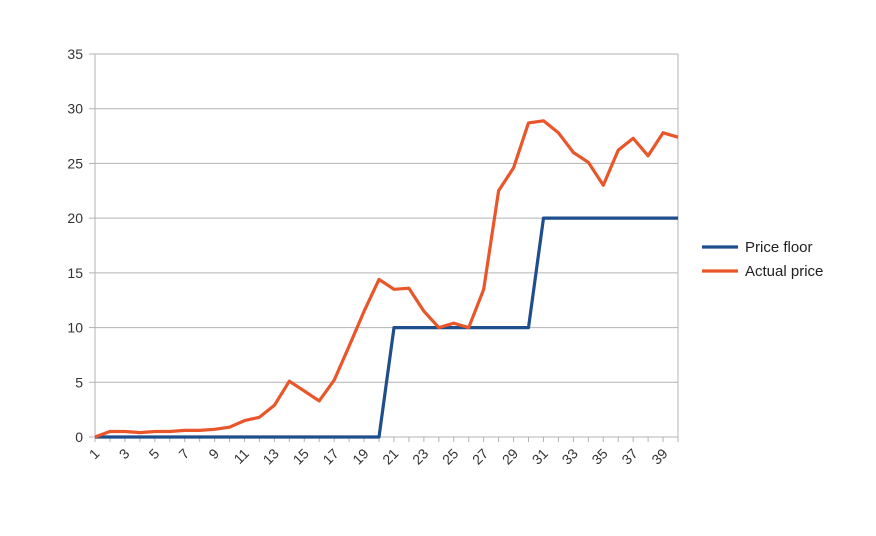  Describe the element at coordinates (784, 271) in the screenshot. I see `legend-label: Actual price` at that location.